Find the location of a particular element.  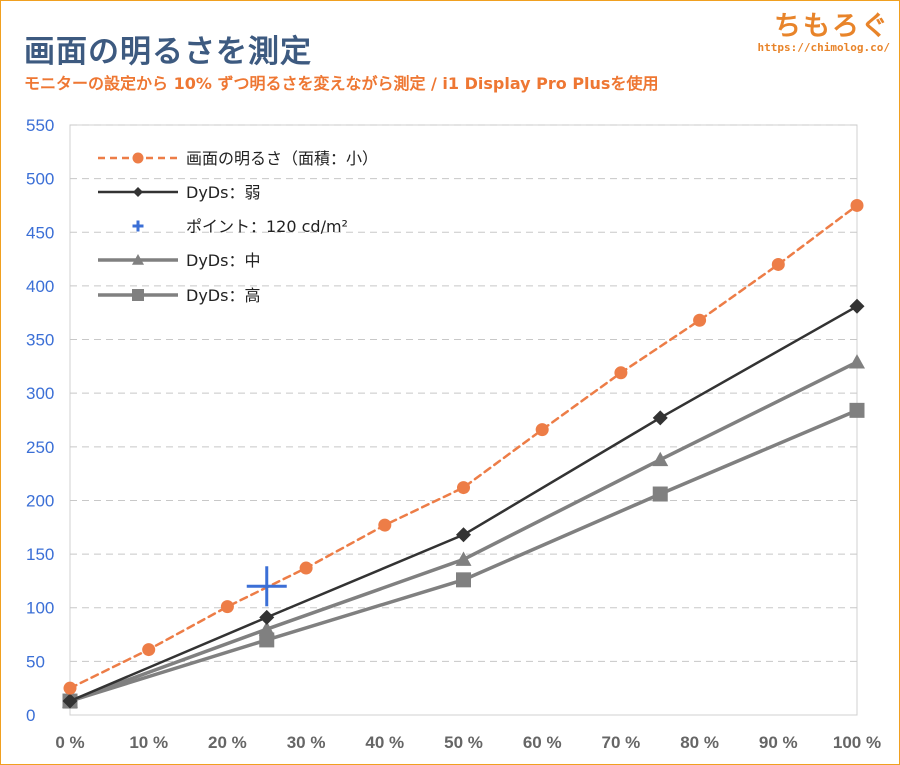

y-tick-label: 300 is located at coordinates (40, 393).